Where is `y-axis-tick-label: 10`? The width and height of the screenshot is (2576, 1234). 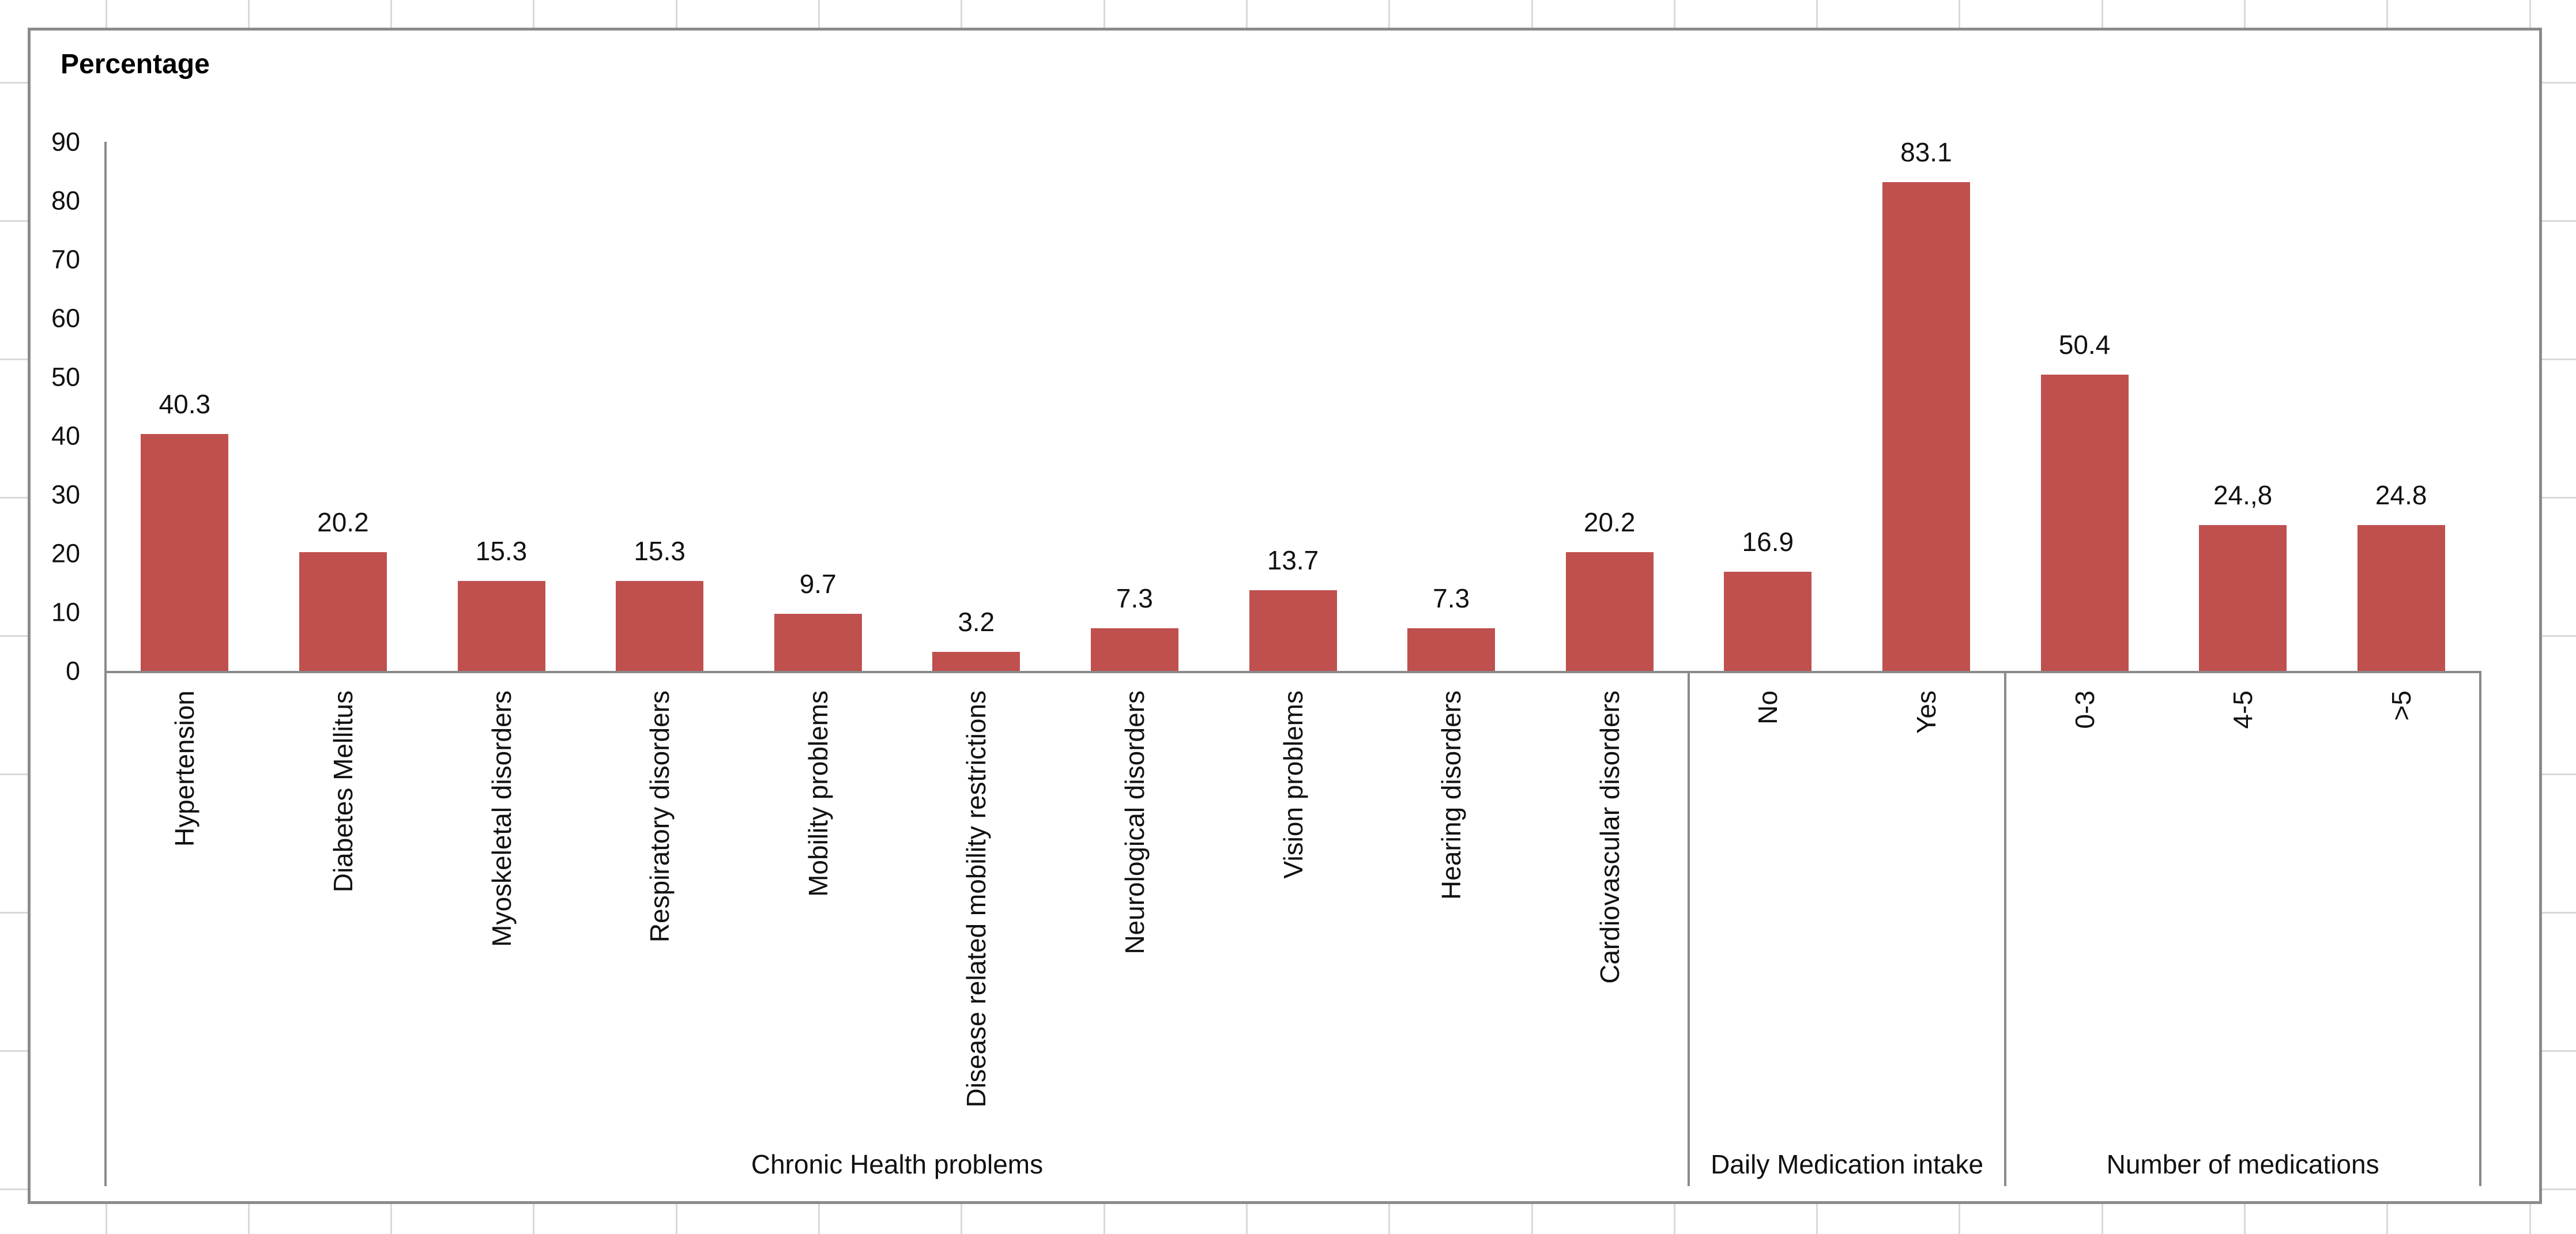
y-axis-tick-label: 10 is located at coordinates (65, 612).